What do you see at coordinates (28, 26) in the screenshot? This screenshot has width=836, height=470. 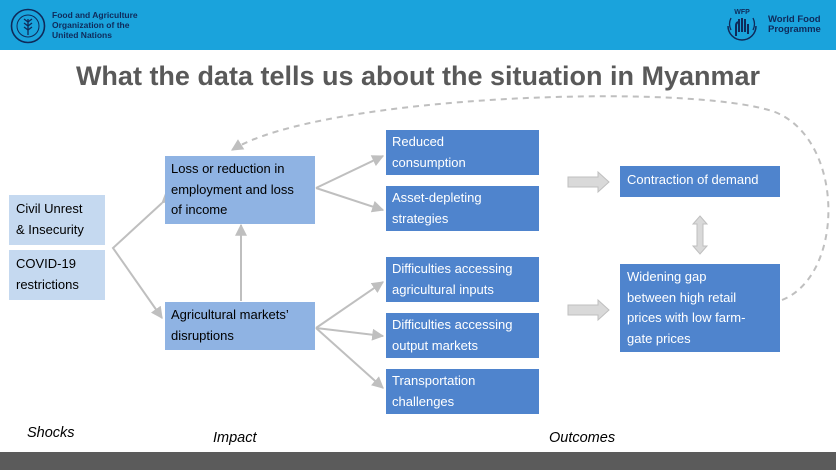 I see `fao-logo-icon` at bounding box center [28, 26].